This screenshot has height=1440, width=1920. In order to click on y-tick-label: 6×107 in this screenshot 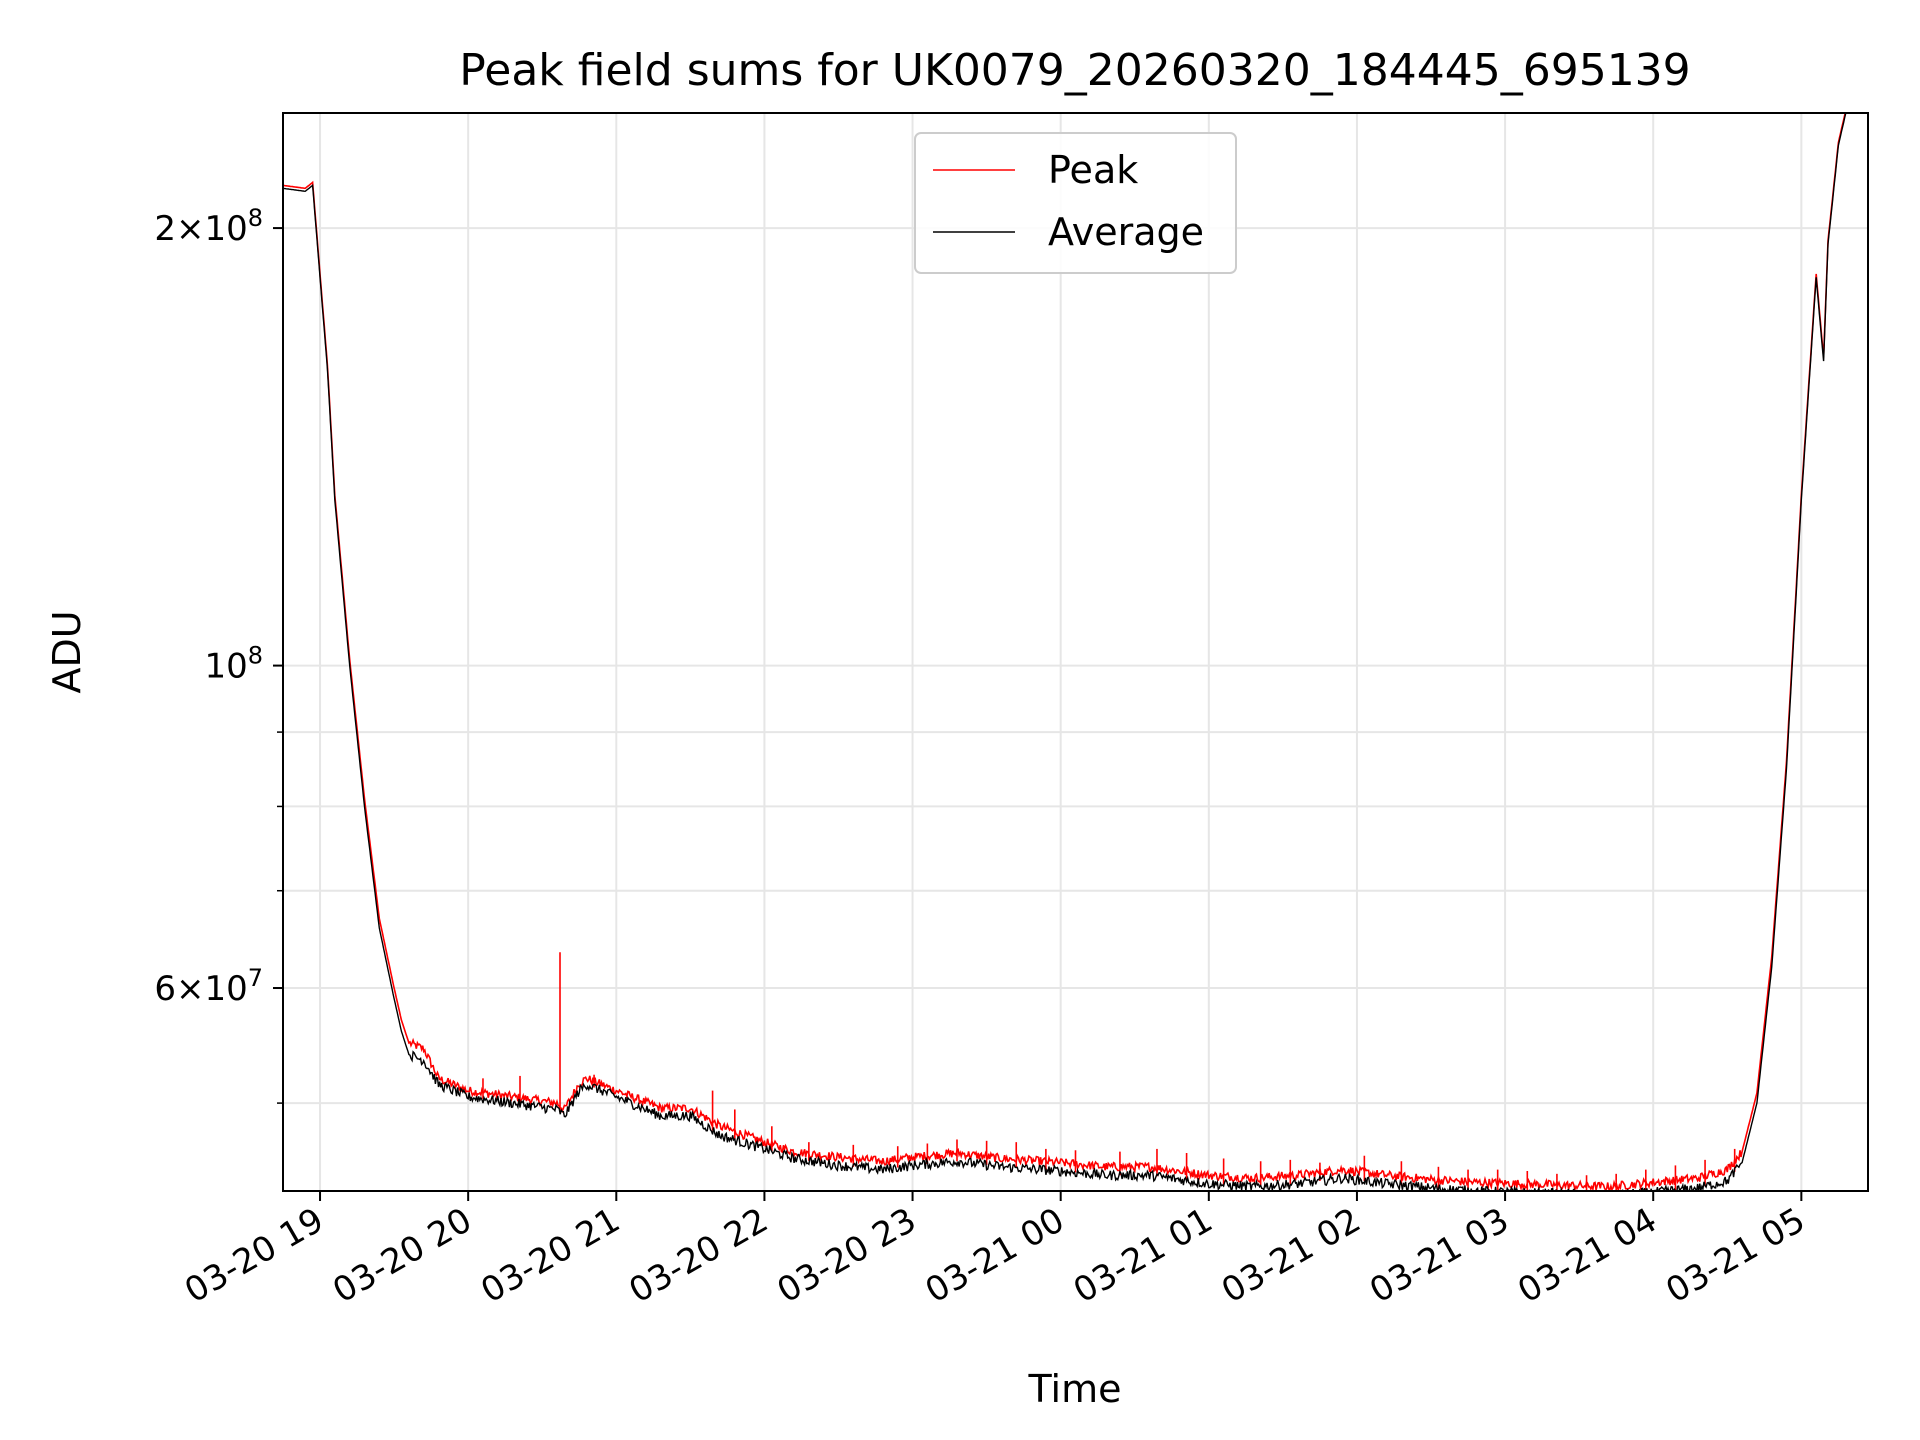, I will do `click(208, 986)`.